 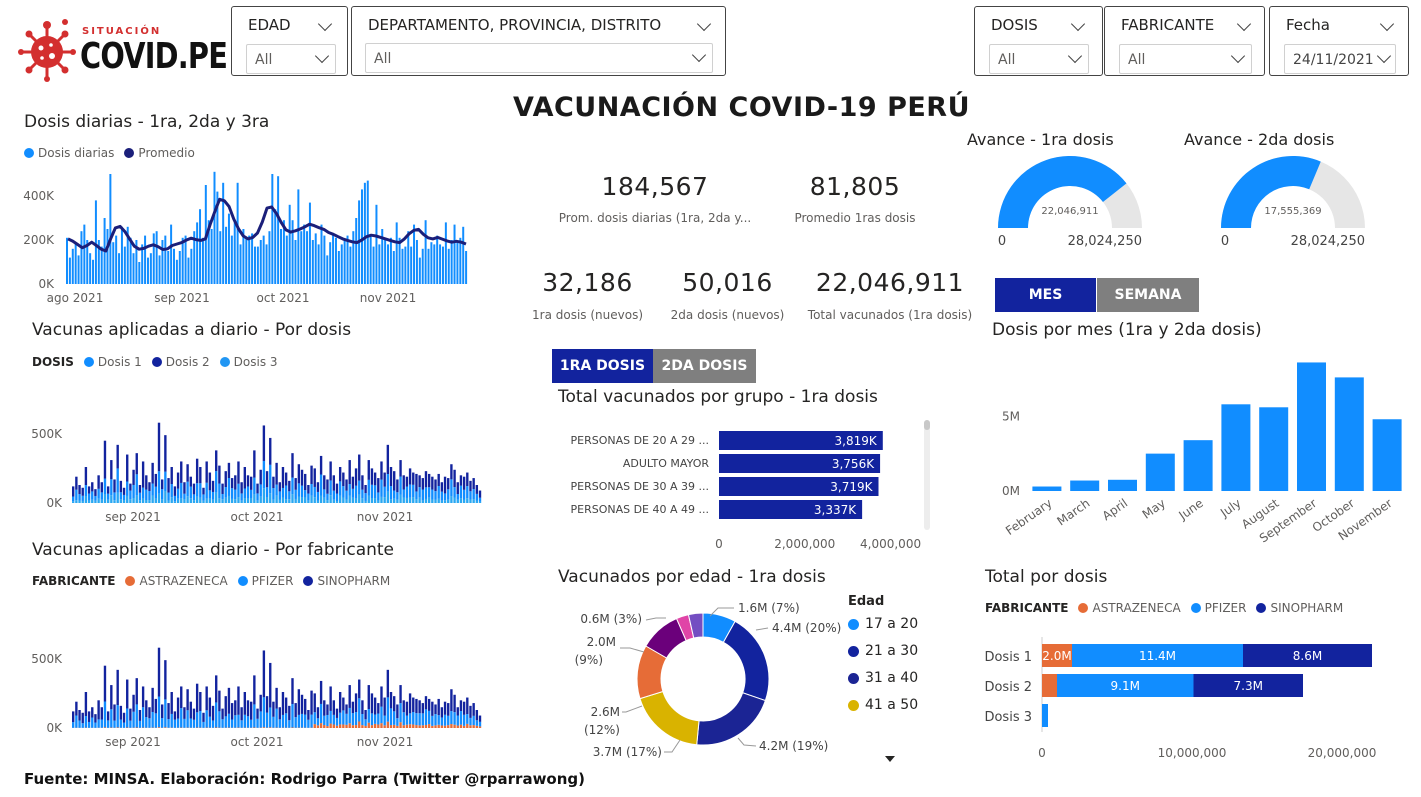 I want to click on gauge-max: 28,024,250, so click(x=1105, y=241).